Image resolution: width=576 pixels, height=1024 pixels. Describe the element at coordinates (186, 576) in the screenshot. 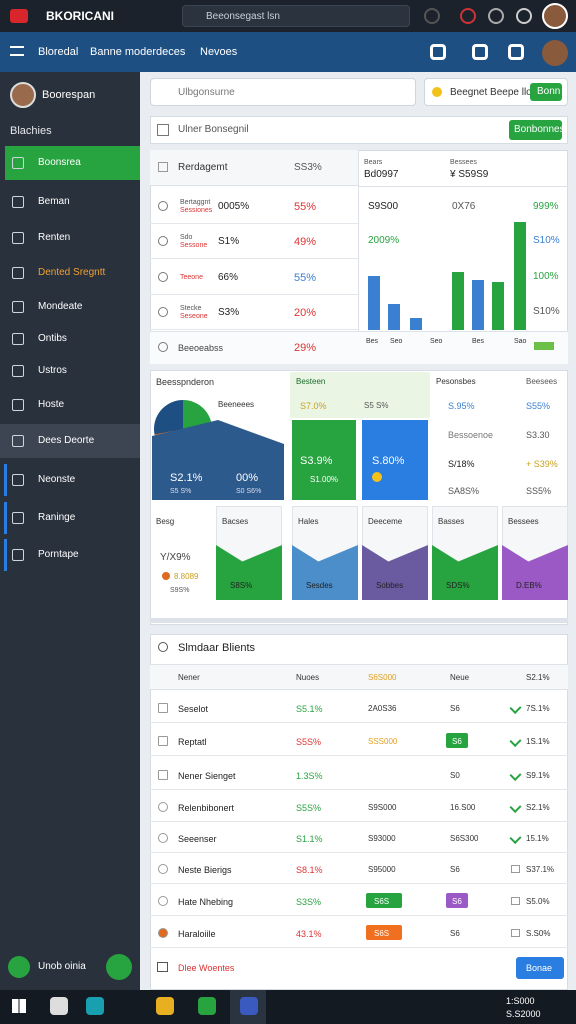

I see `lower-coin-value: 8.8089` at that location.